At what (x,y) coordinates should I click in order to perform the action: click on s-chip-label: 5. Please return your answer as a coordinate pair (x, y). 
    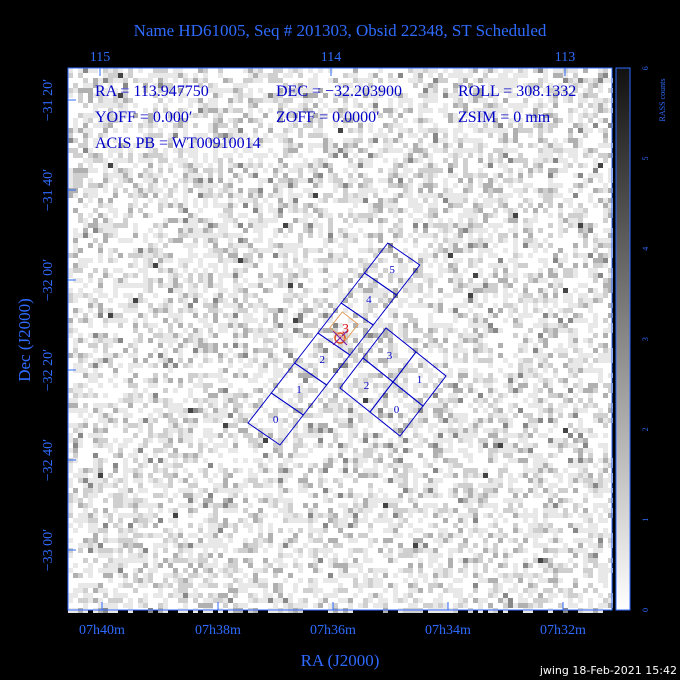
    Looking at the image, I should click on (392, 270).